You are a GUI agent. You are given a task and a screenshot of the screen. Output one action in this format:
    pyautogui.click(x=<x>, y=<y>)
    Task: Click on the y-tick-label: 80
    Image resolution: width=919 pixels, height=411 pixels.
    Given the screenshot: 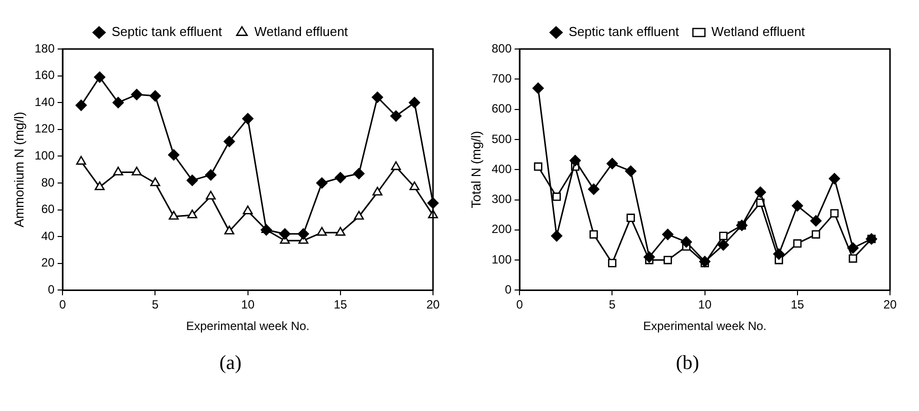 What is the action you would take?
    pyautogui.click(x=48, y=182)
    